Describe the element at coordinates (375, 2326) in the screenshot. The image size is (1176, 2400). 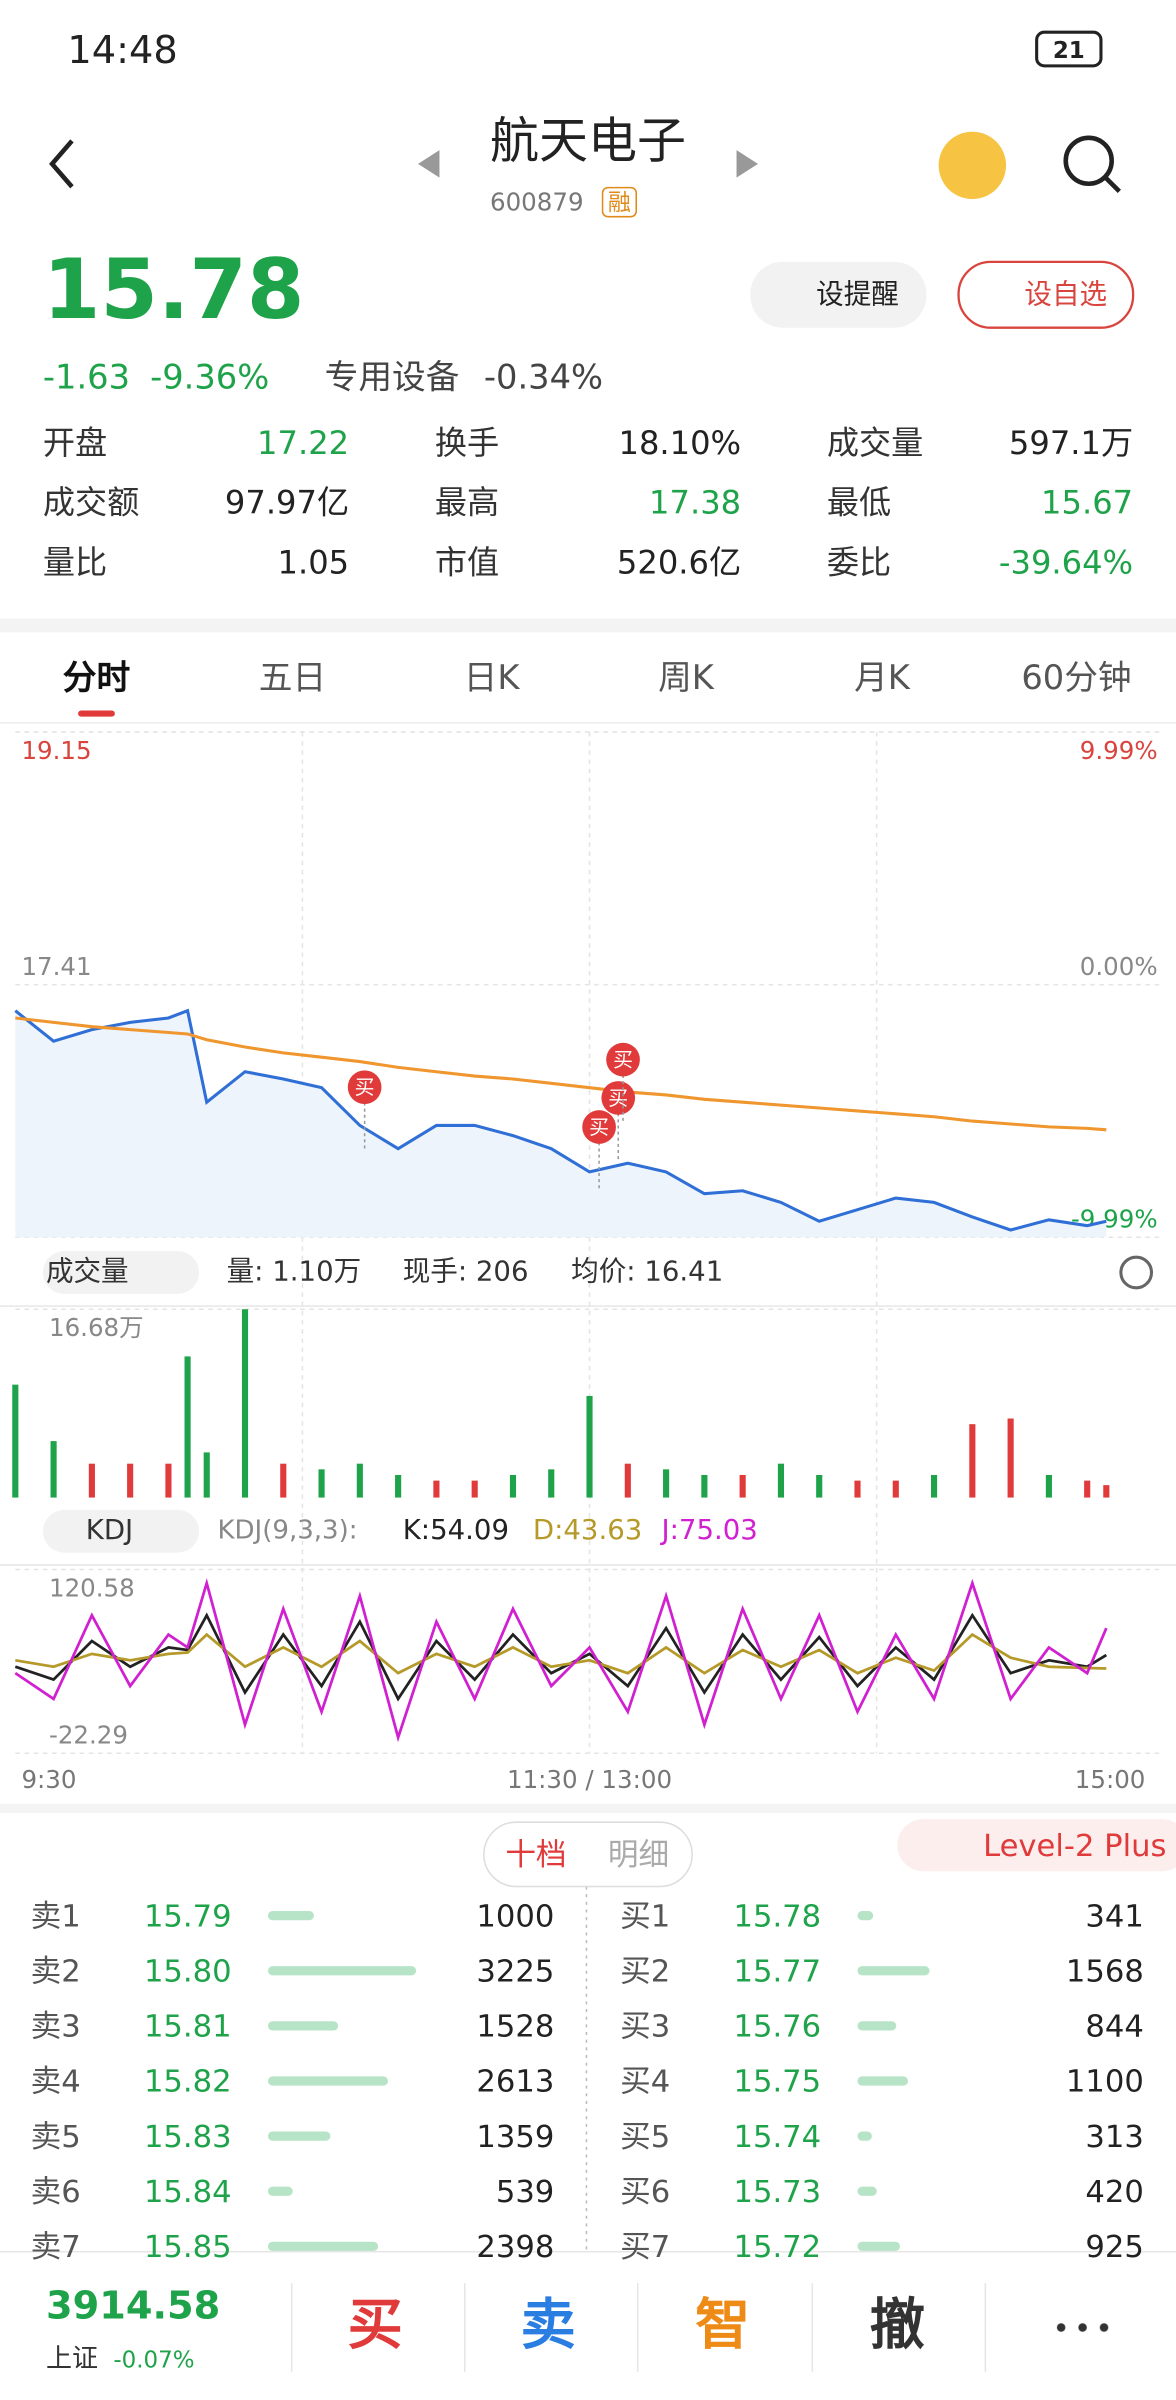
I see `action-button: 买` at that location.